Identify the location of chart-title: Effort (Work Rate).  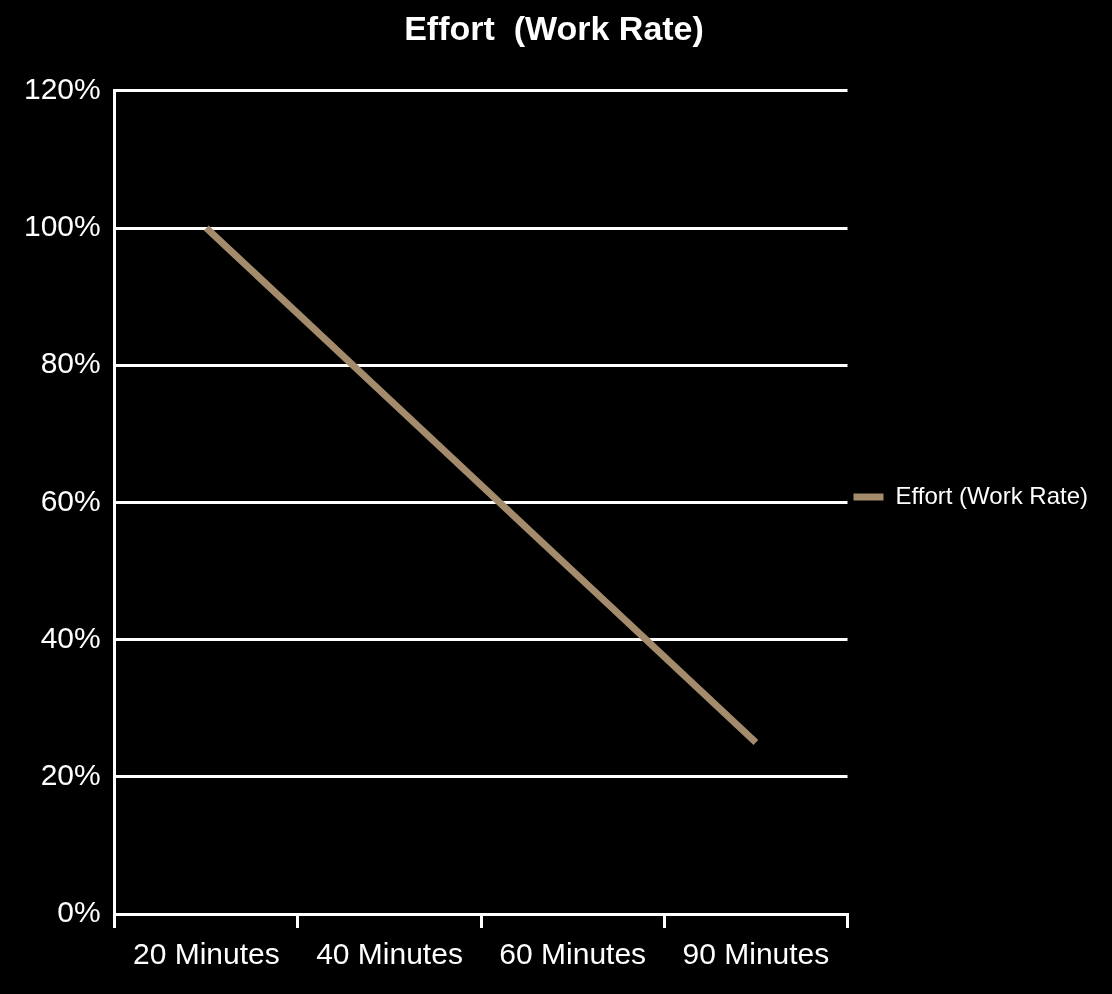
(554, 27).